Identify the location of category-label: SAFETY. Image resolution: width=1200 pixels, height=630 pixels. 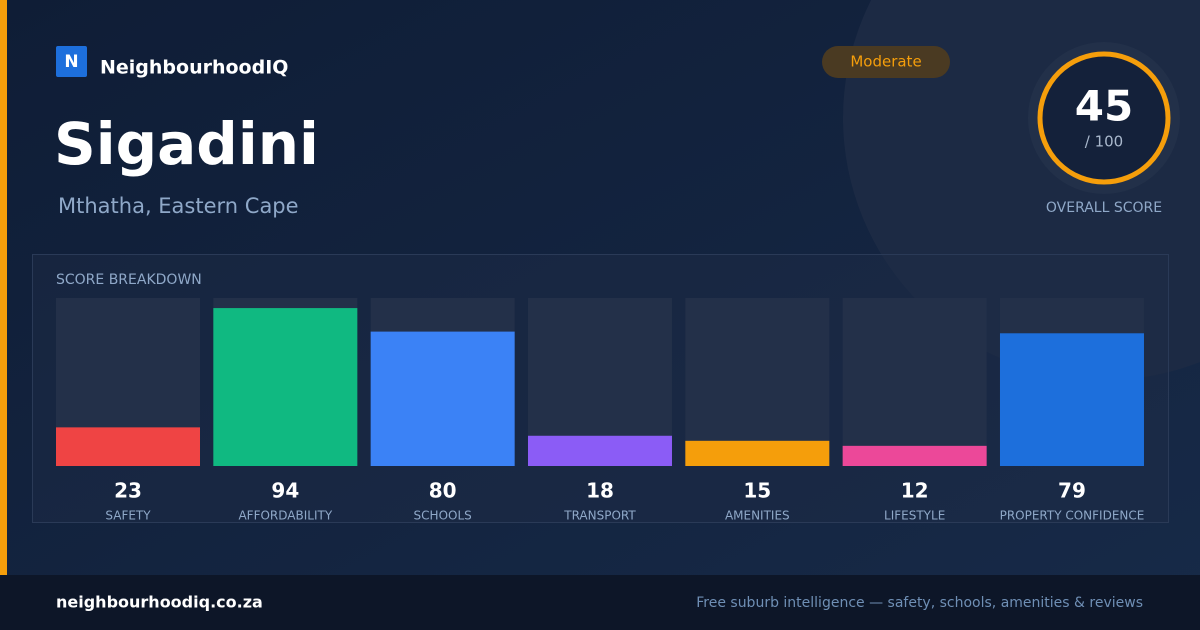
(128, 516).